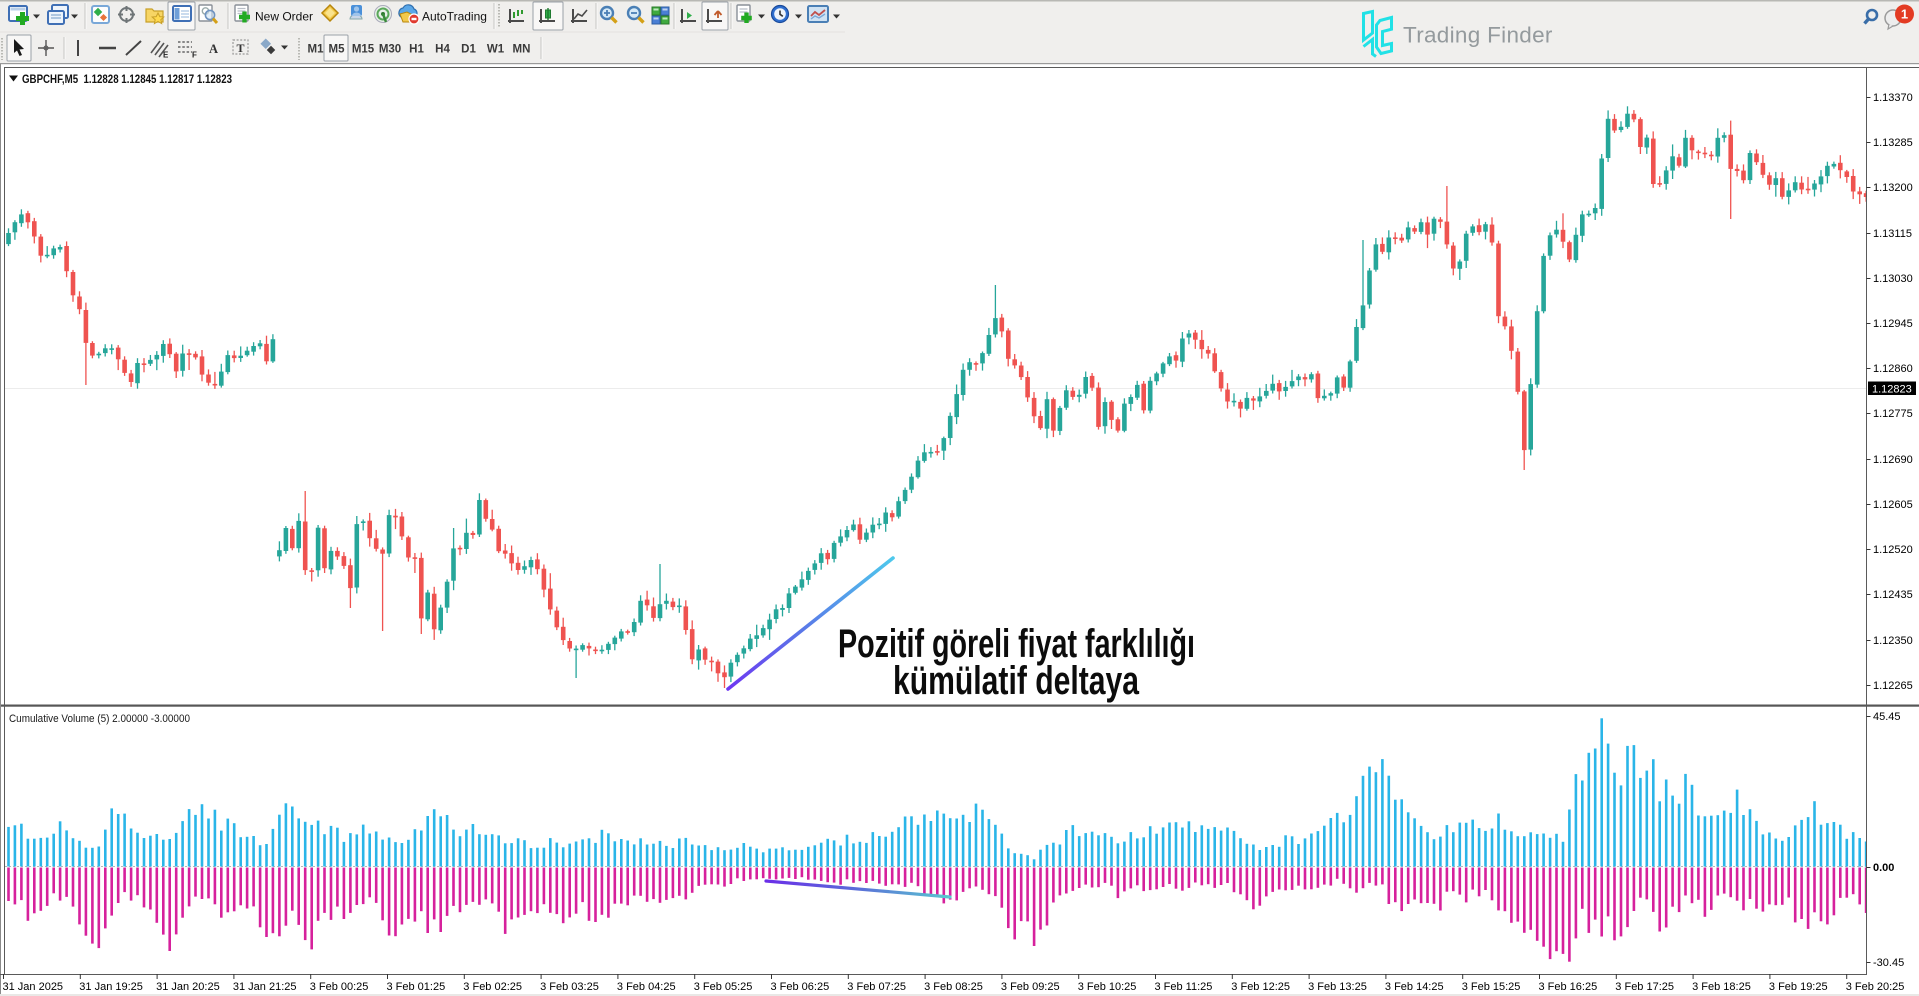  Describe the element at coordinates (1016, 644) in the screenshot. I see `svg-text:Pozitif göreli fiyat farklılığ: Pozitif göreli fiyat farklılığı` at that location.